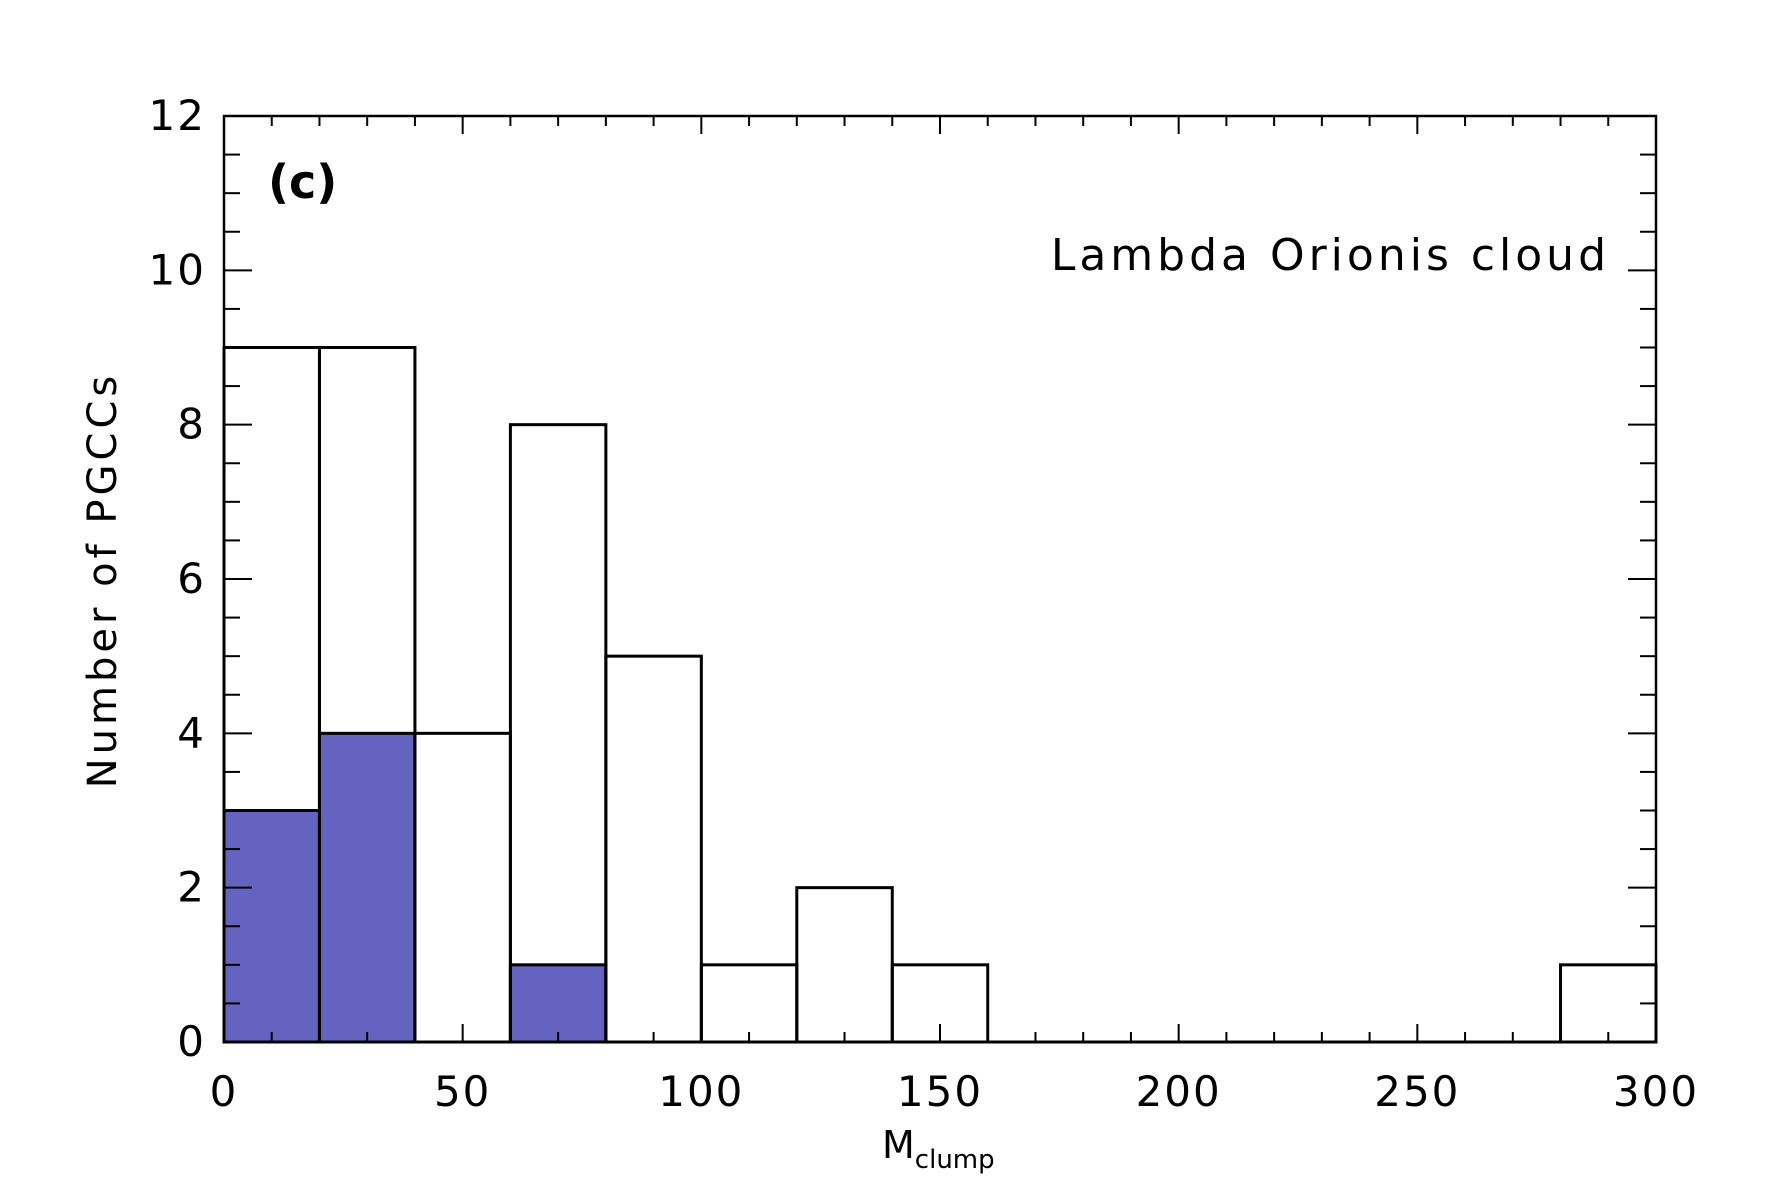  I want to click on chart-annotation: Lambda Orionis cloud, so click(1330, 255).